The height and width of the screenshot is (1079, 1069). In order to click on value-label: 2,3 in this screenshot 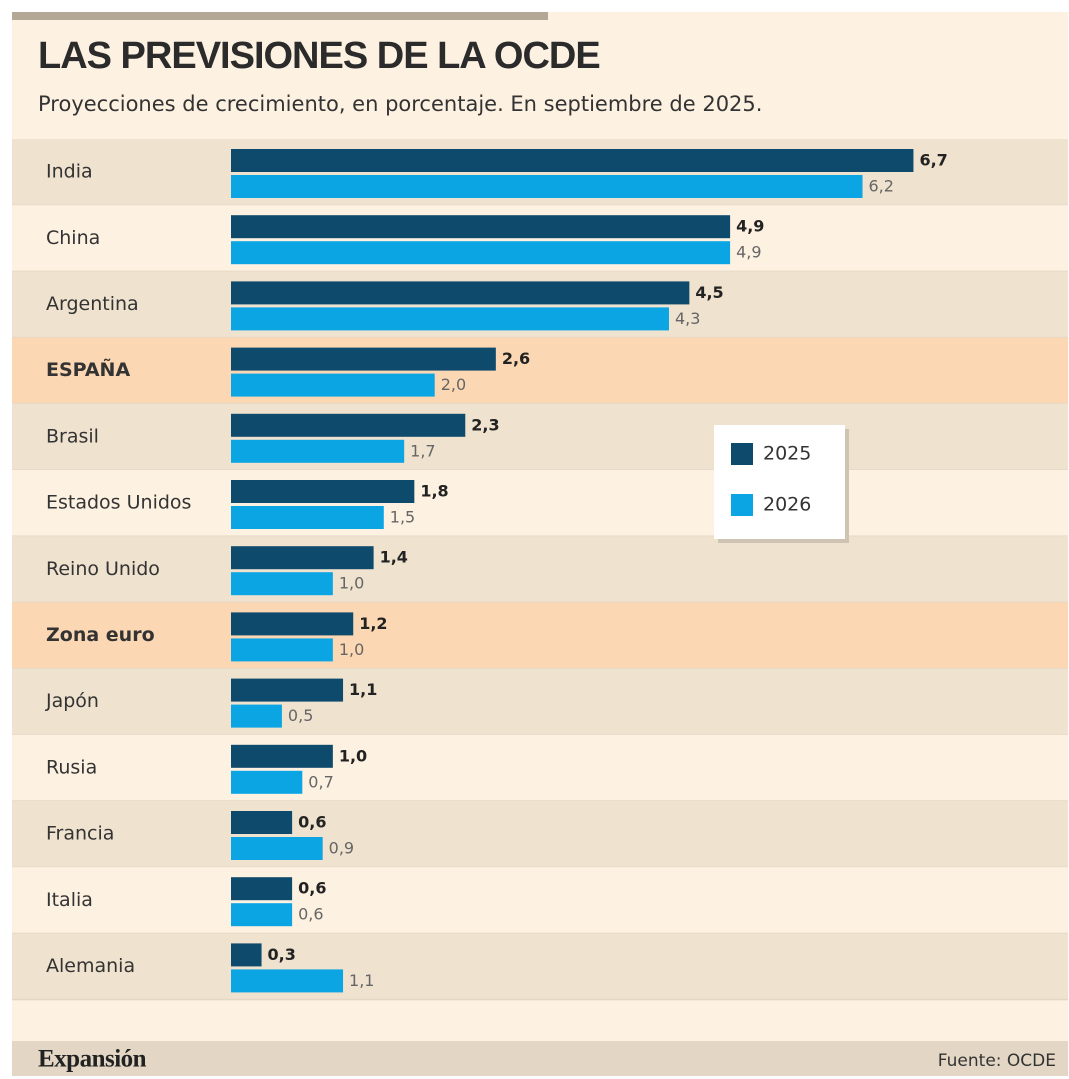, I will do `click(485, 424)`.